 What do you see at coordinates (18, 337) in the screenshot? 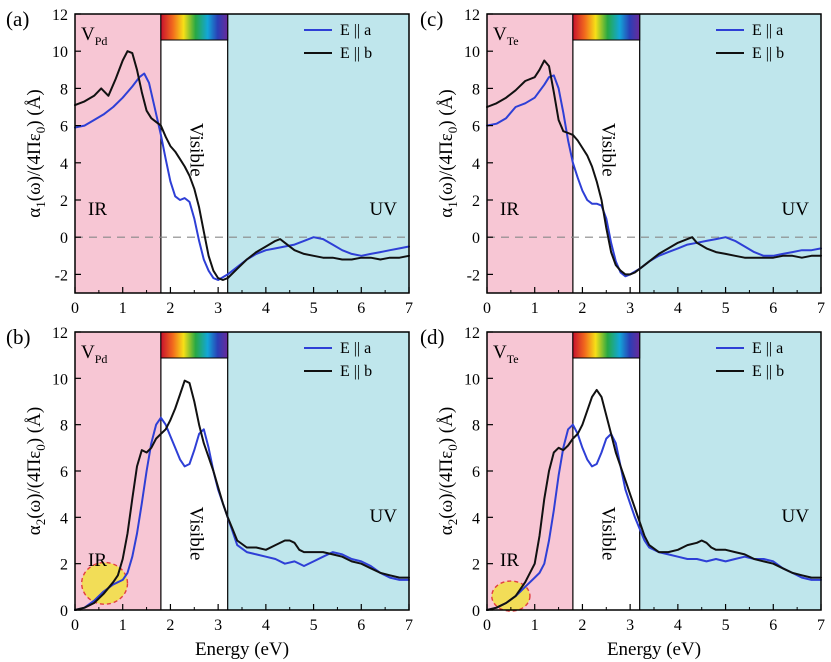
I see `panel-letter: (b)` at bounding box center [18, 337].